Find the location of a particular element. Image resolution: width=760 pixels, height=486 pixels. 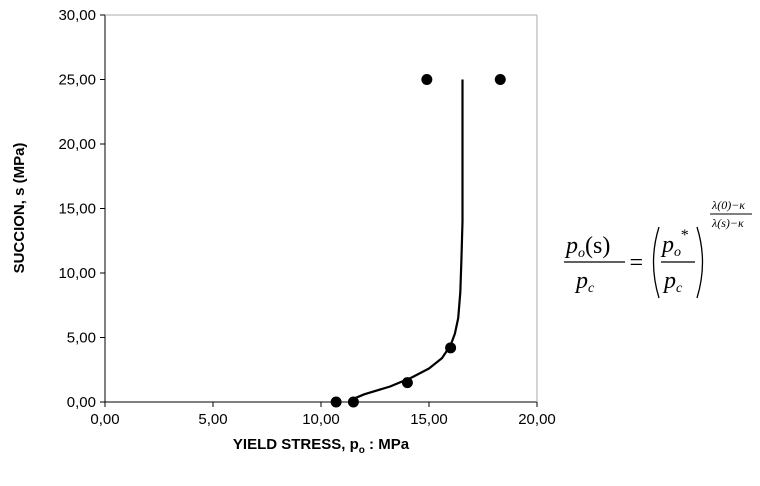

x-axis-title: YIELD STRESS, po : MPa is located at coordinates (321, 446).